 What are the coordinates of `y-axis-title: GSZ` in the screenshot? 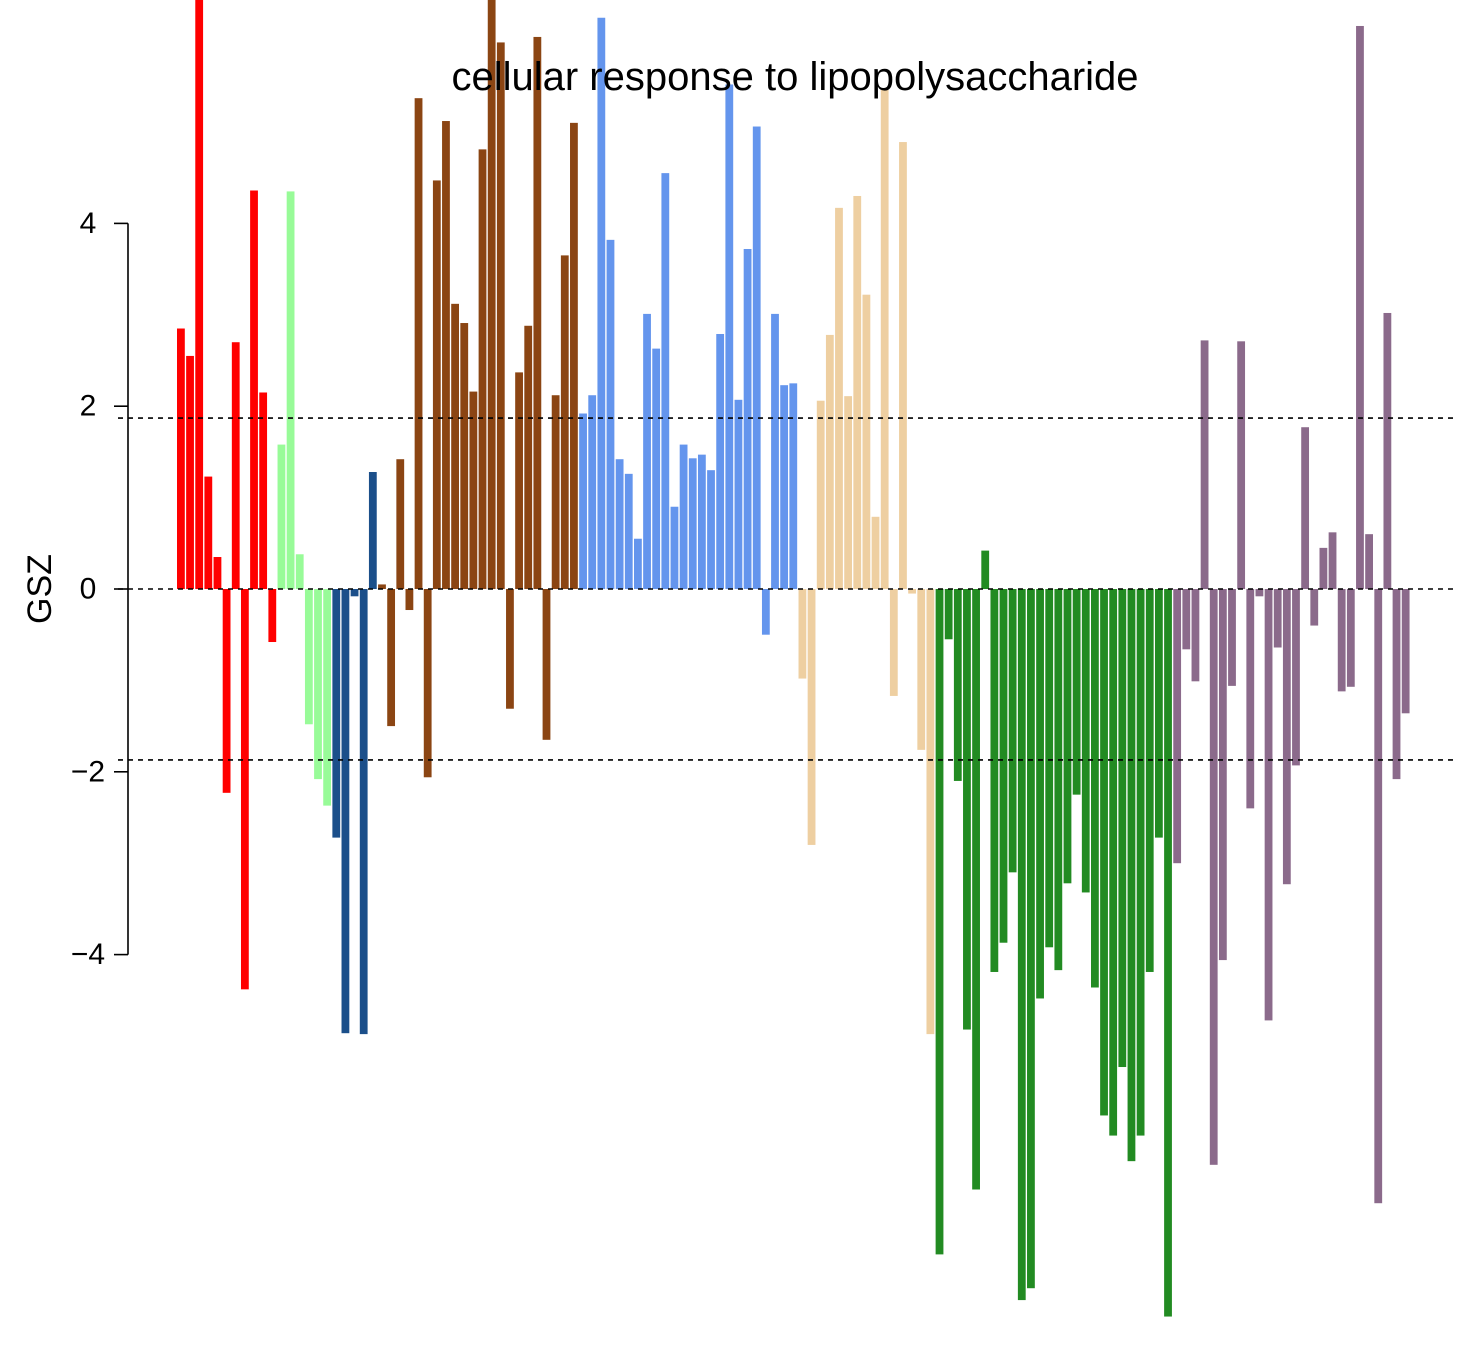 It's located at (40, 589).